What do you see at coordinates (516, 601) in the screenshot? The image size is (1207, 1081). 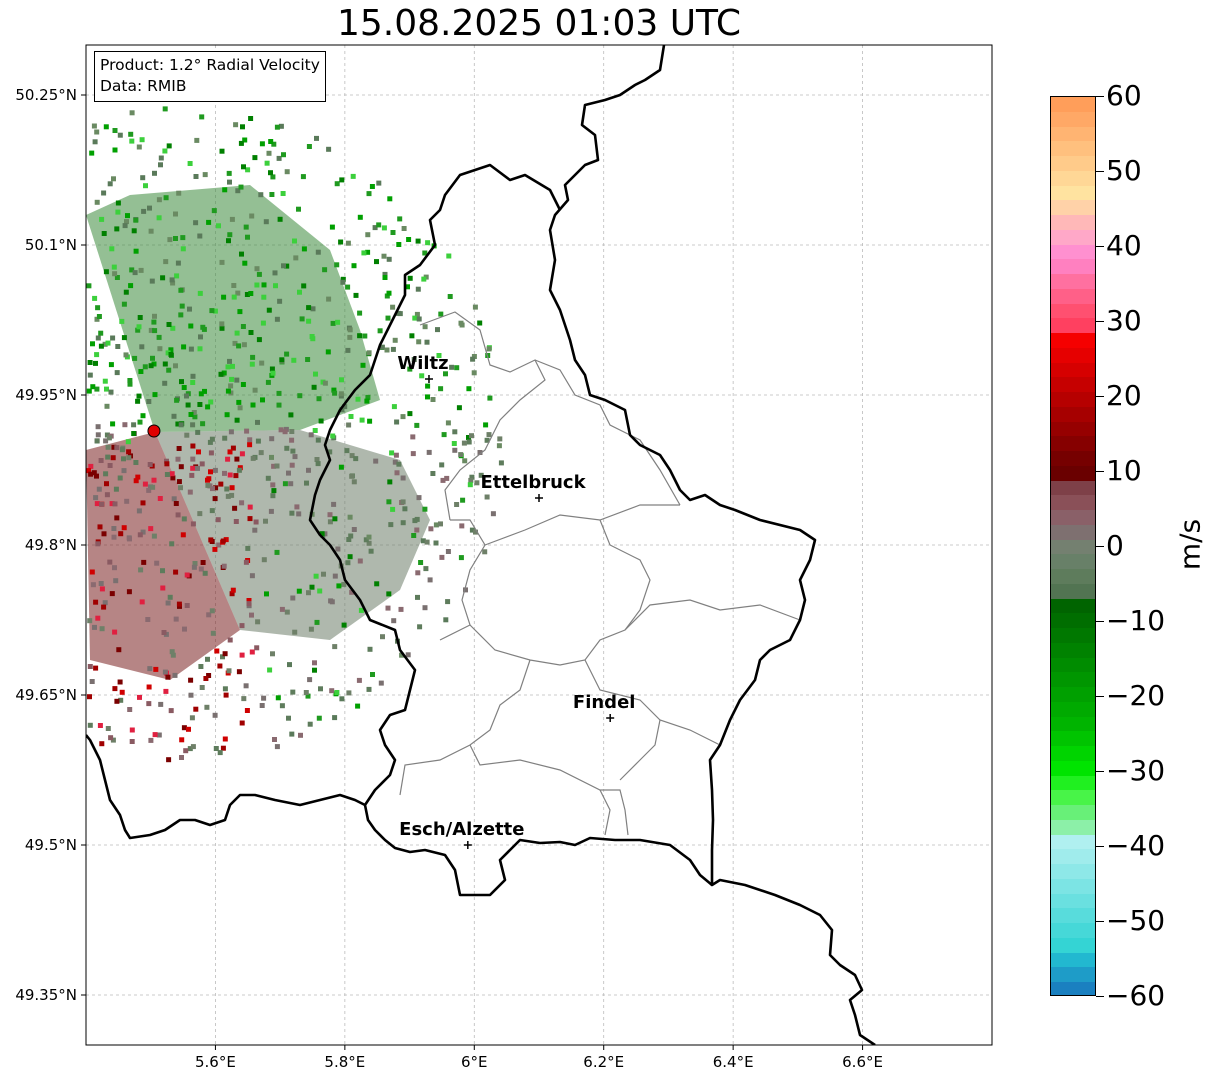 I see `cities: Wiltz Ettelbruck Findel Esch/Alzette` at bounding box center [516, 601].